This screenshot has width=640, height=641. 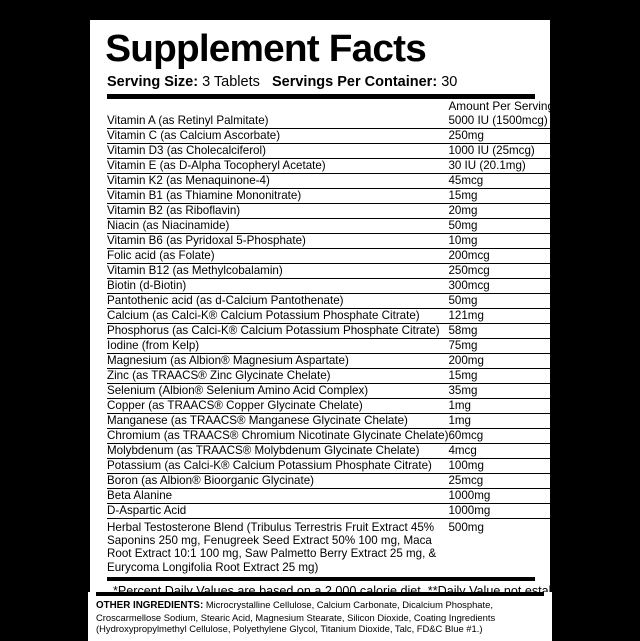 I want to click on table-row: Iodine (from Kelp) 75mg 50%, so click(x=369, y=346).